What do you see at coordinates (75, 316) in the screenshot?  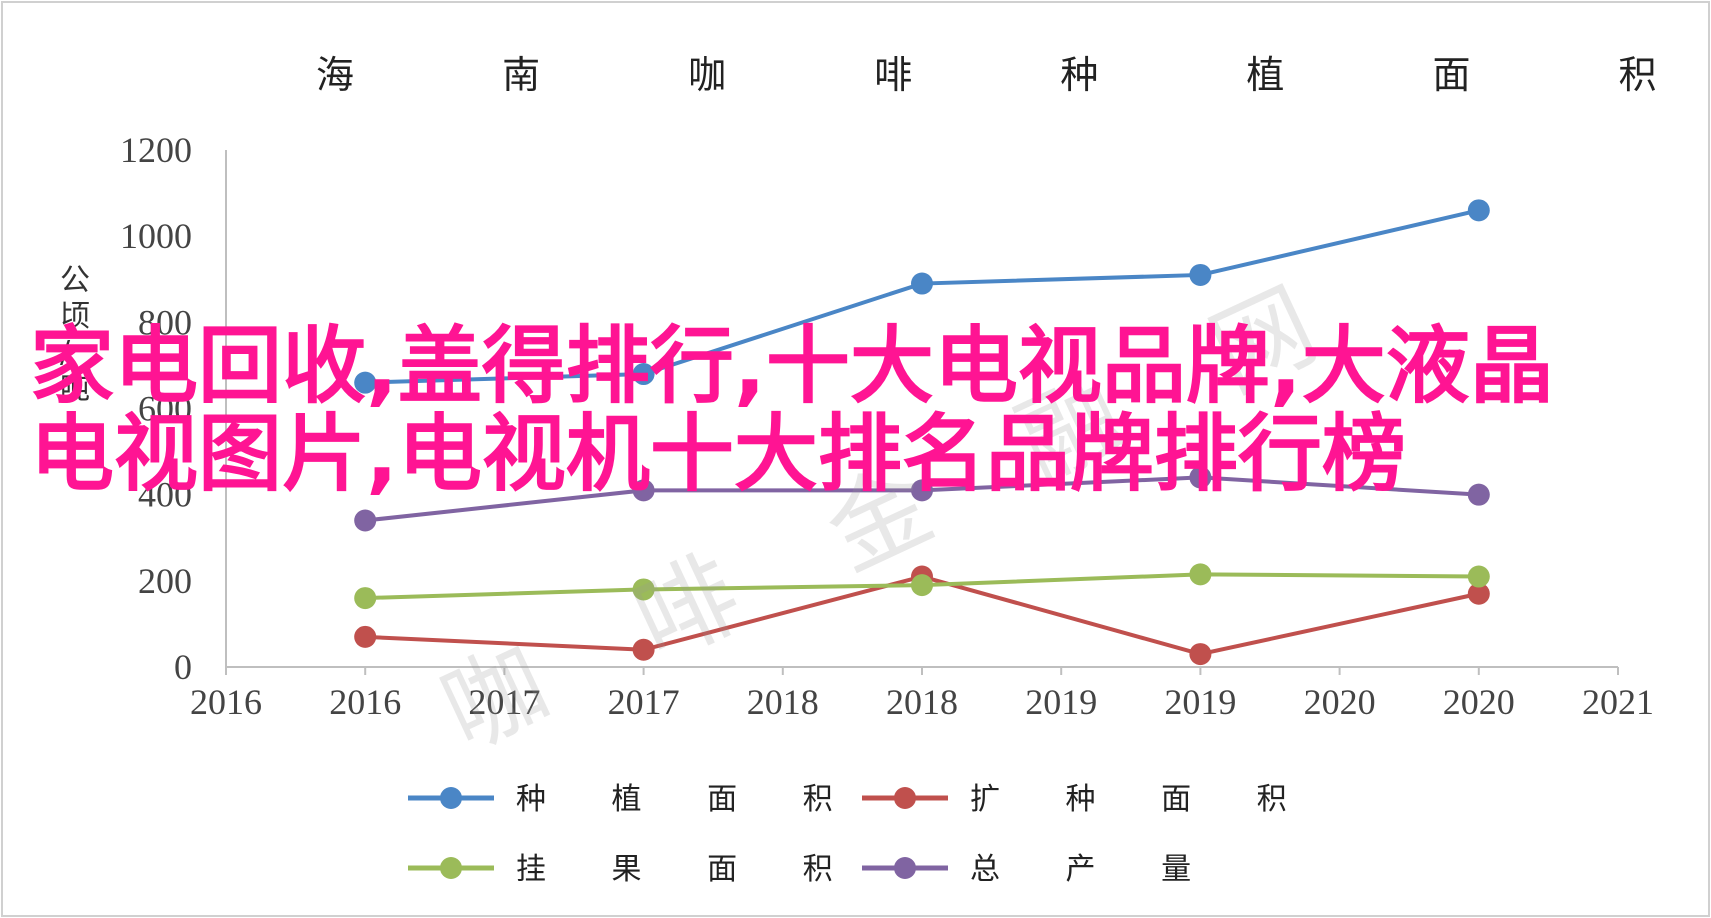 I see `y-axis-label-char: 顷` at bounding box center [75, 316].